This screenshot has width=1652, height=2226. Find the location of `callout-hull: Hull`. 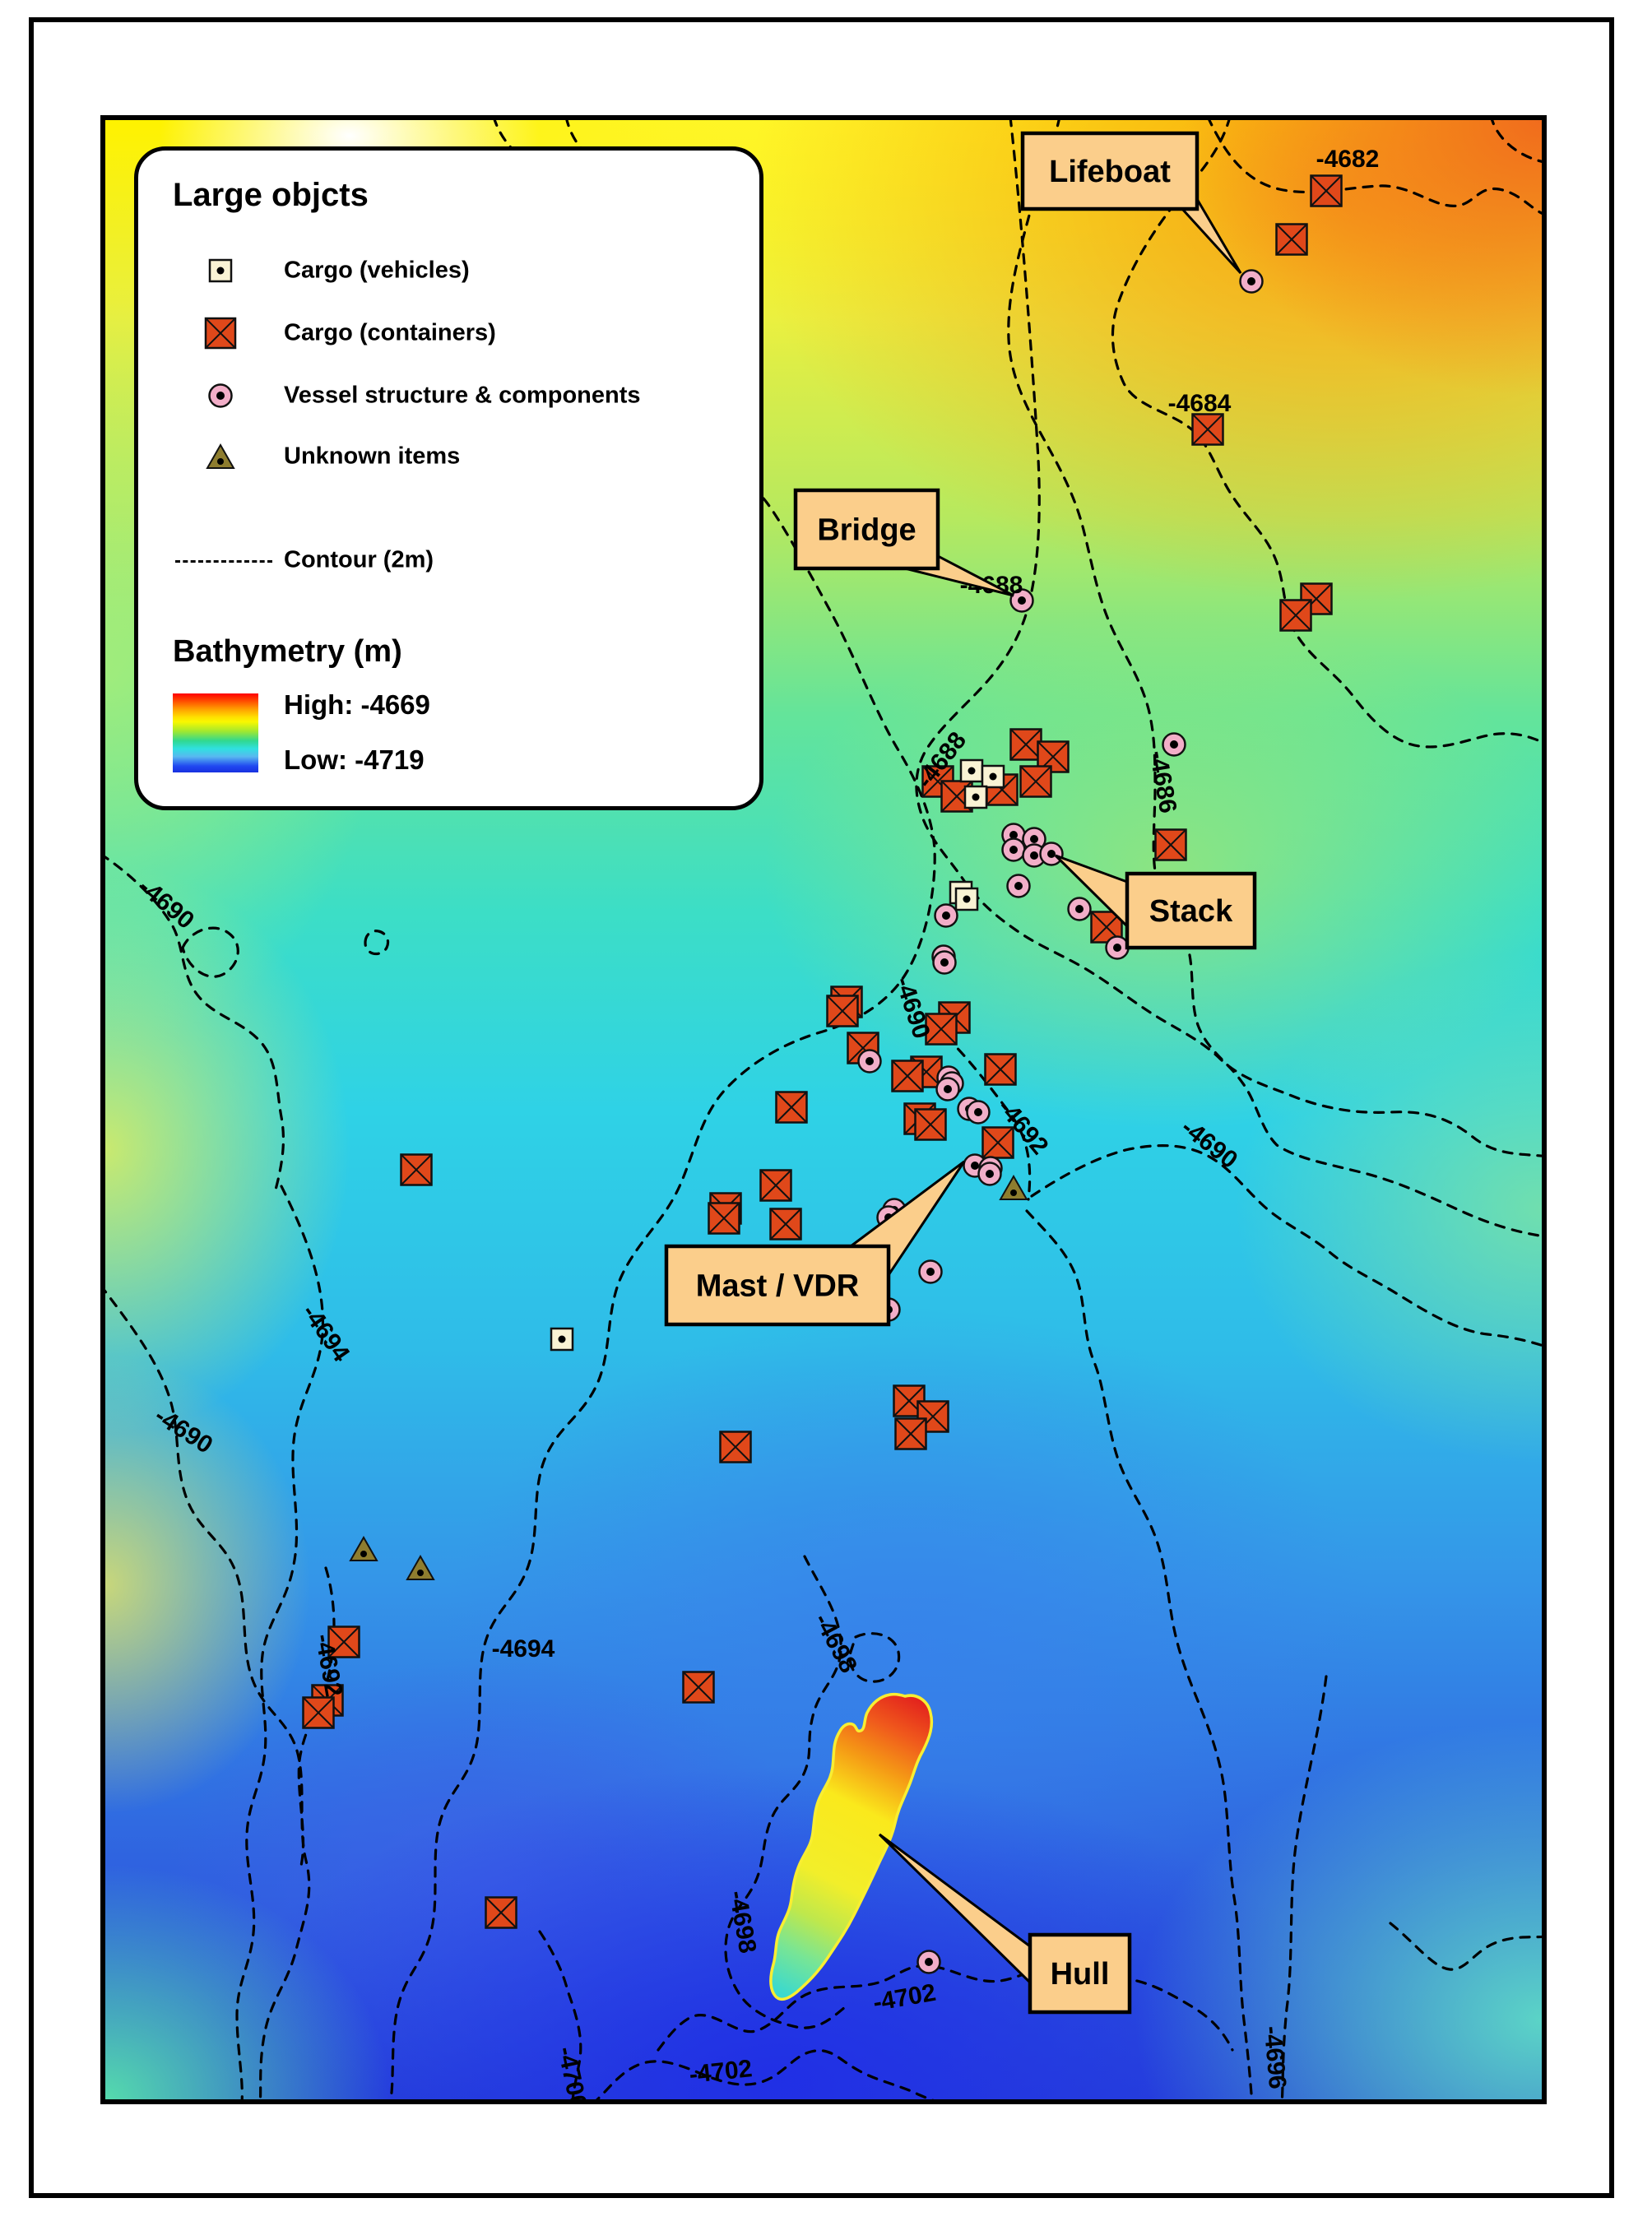

callout-hull: Hull is located at coordinates (1005, 1924).